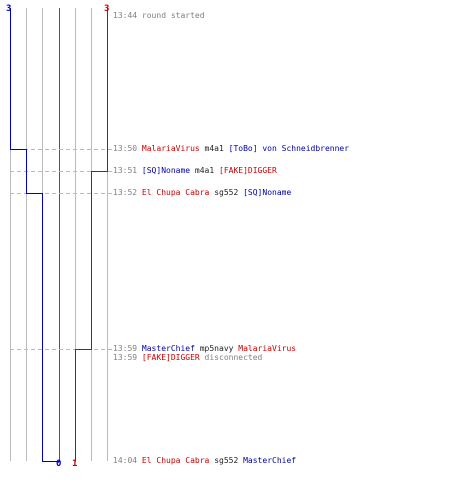 The image size is (450, 500). I want to click on red-team-end-score: 1, so click(75, 464).